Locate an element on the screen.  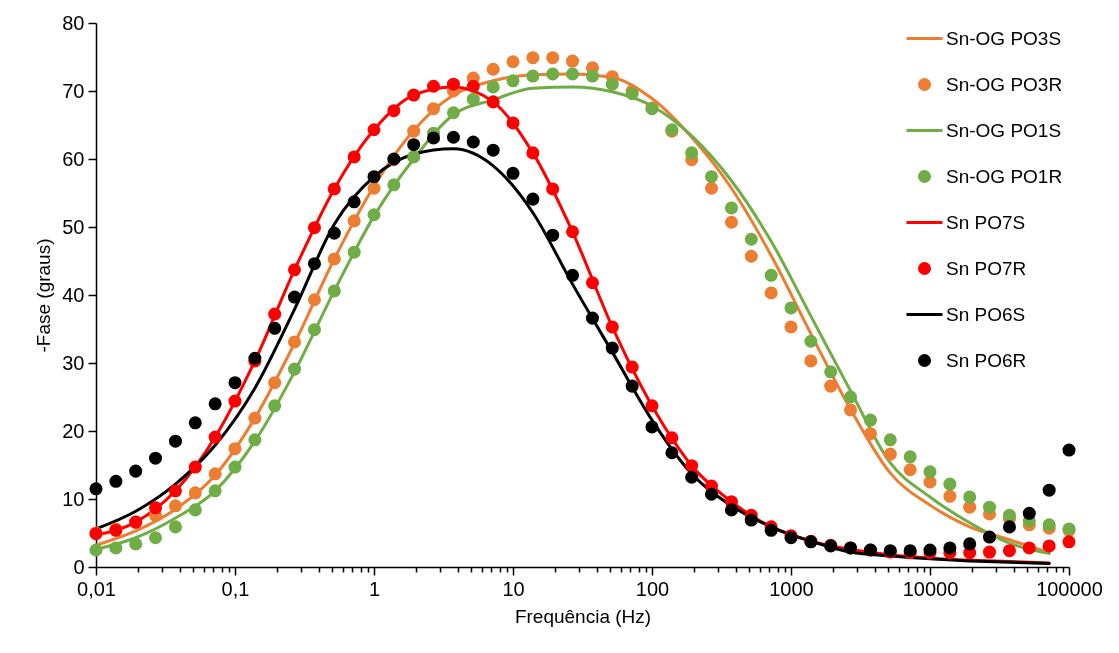
y-tick-label: 70 is located at coordinates (73, 90).